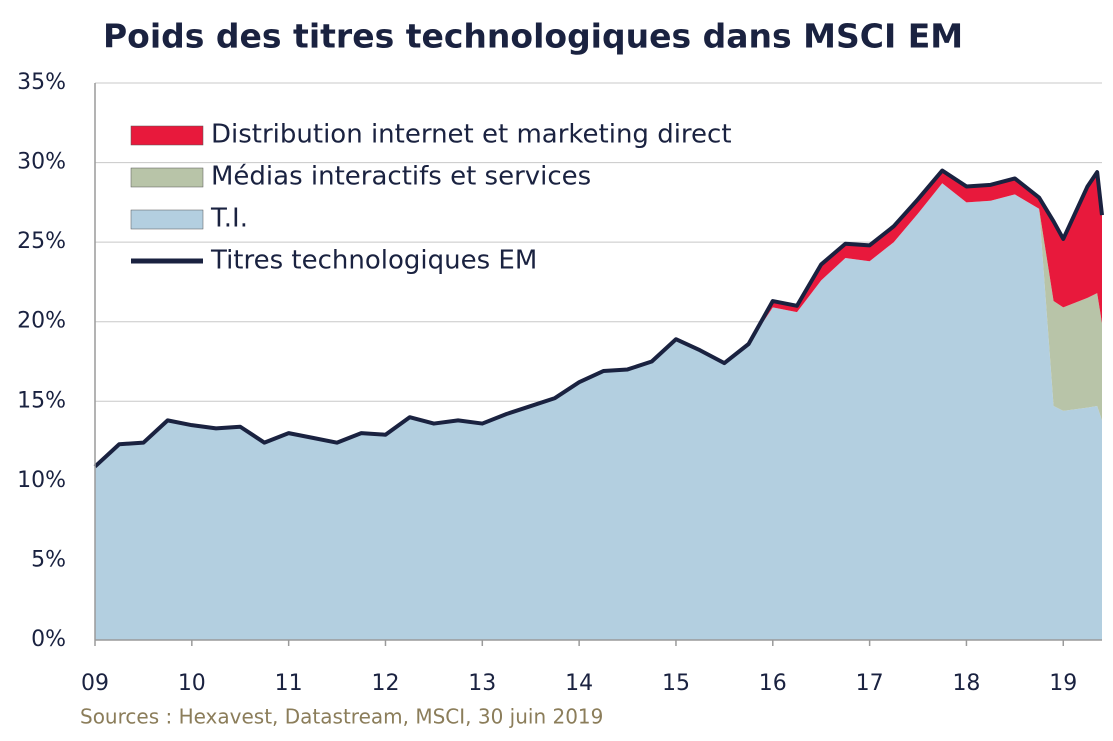  What do you see at coordinates (48, 639) in the screenshot?
I see `y-tick-label: 0%` at bounding box center [48, 639].